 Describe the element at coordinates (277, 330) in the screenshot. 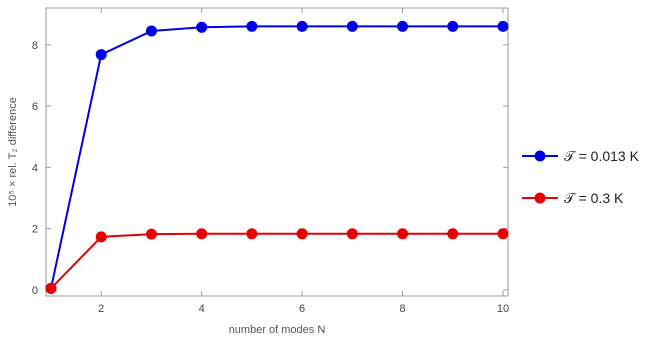

I see `x-axis-label: number of modes N` at that location.